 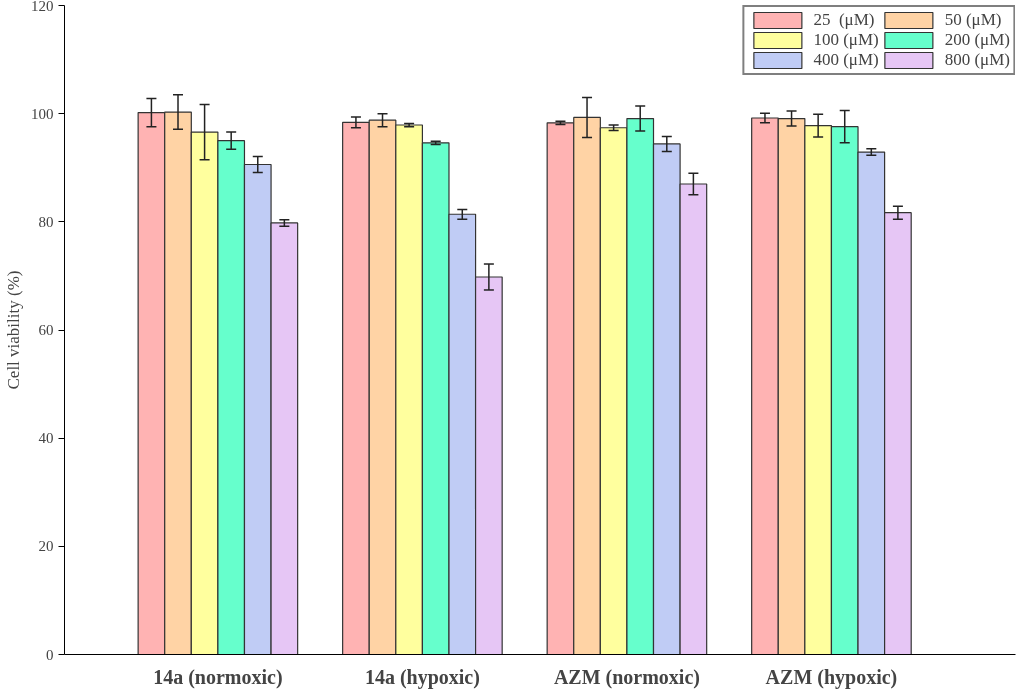 I want to click on x-tick-label: AZM (normoxic), so click(x=626, y=677).